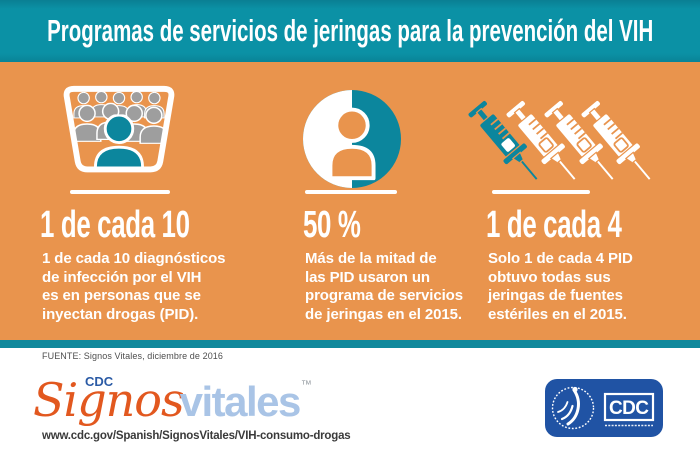  What do you see at coordinates (240, 401) in the screenshot?
I see `logo-word-vitales: vitales` at bounding box center [240, 401].